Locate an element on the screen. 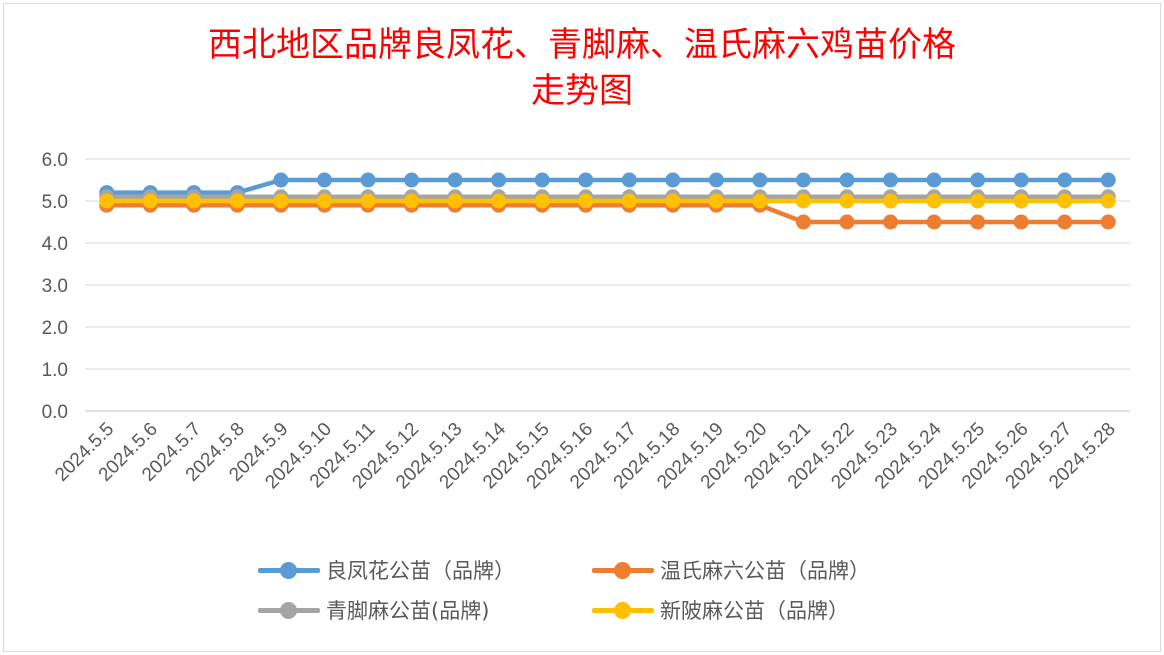 The width and height of the screenshot is (1164, 655). legend-item-series-1: 良凤花公苗（品牌） is located at coordinates (386, 570).